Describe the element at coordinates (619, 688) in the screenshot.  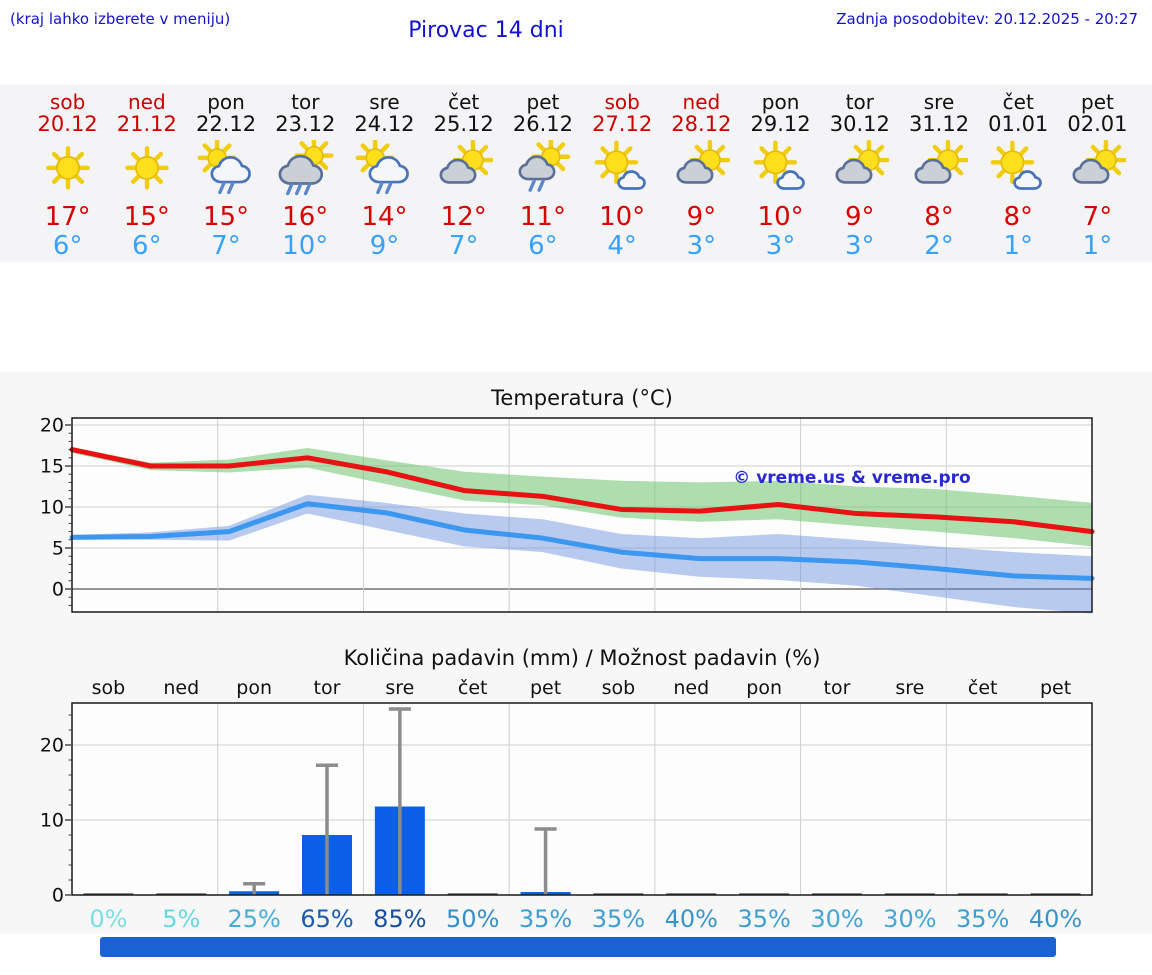
I see `svg-text: sob` at that location.